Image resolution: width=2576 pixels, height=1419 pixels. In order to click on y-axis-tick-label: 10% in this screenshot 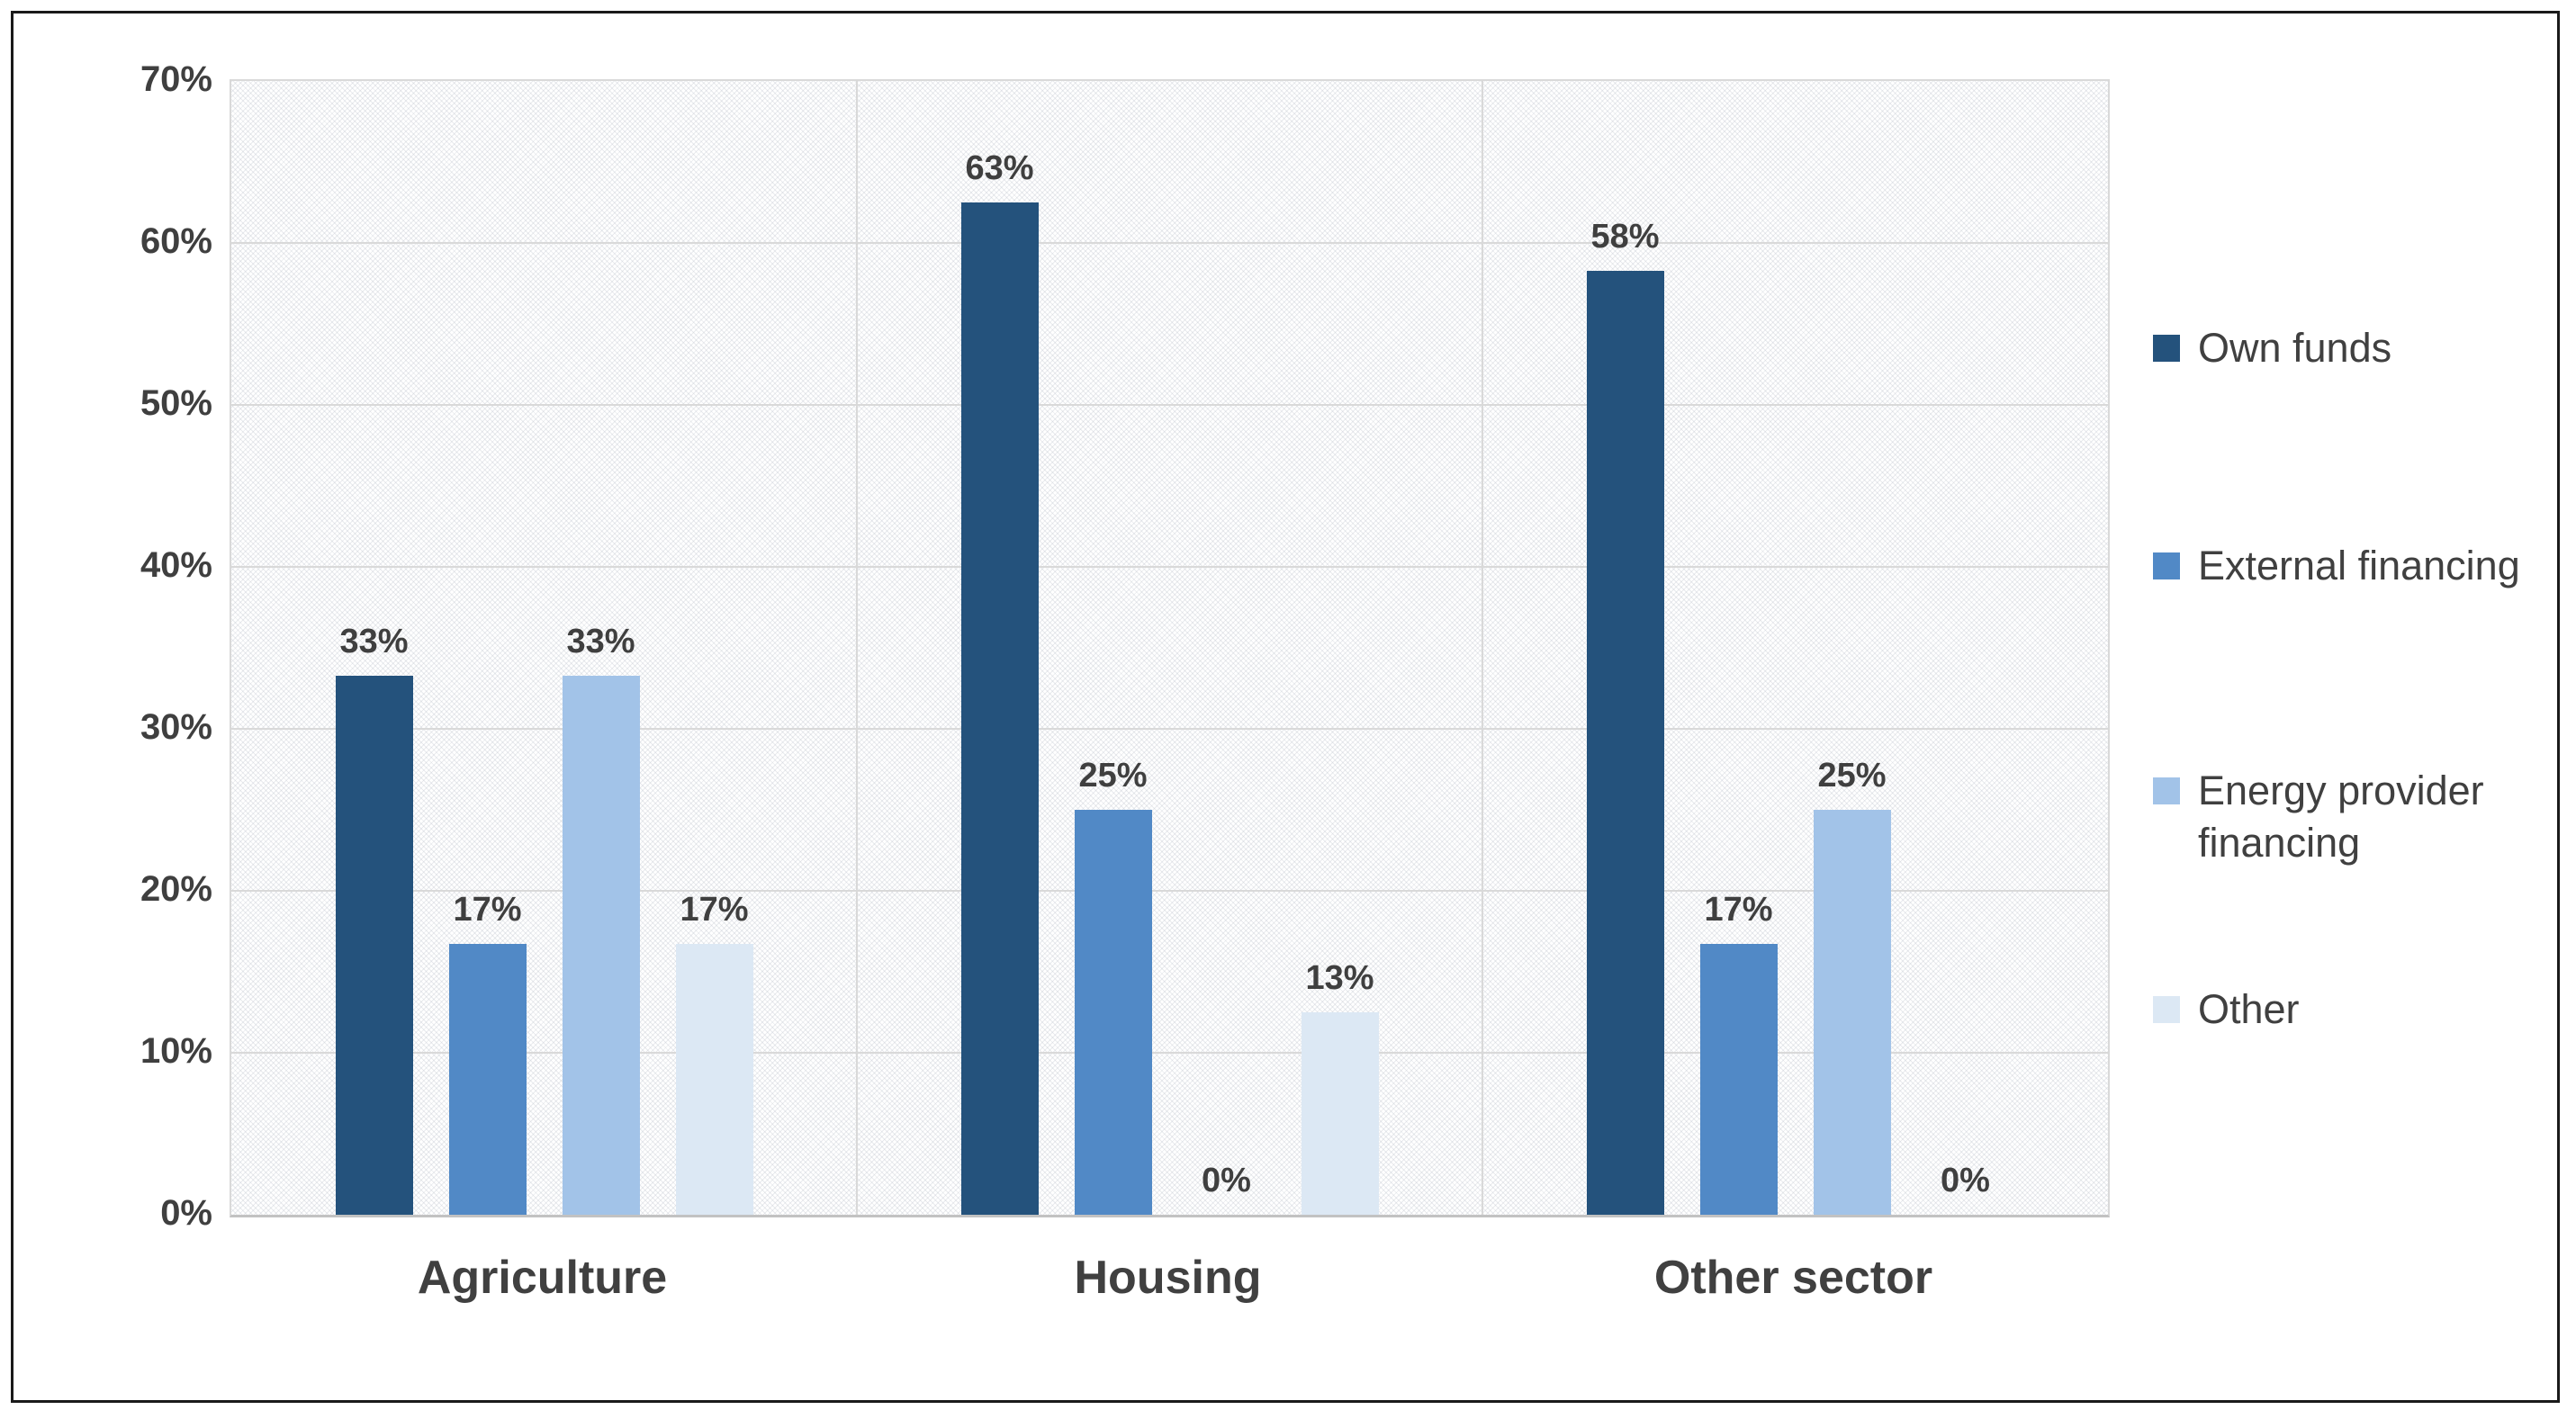, I will do `click(176, 1051)`.